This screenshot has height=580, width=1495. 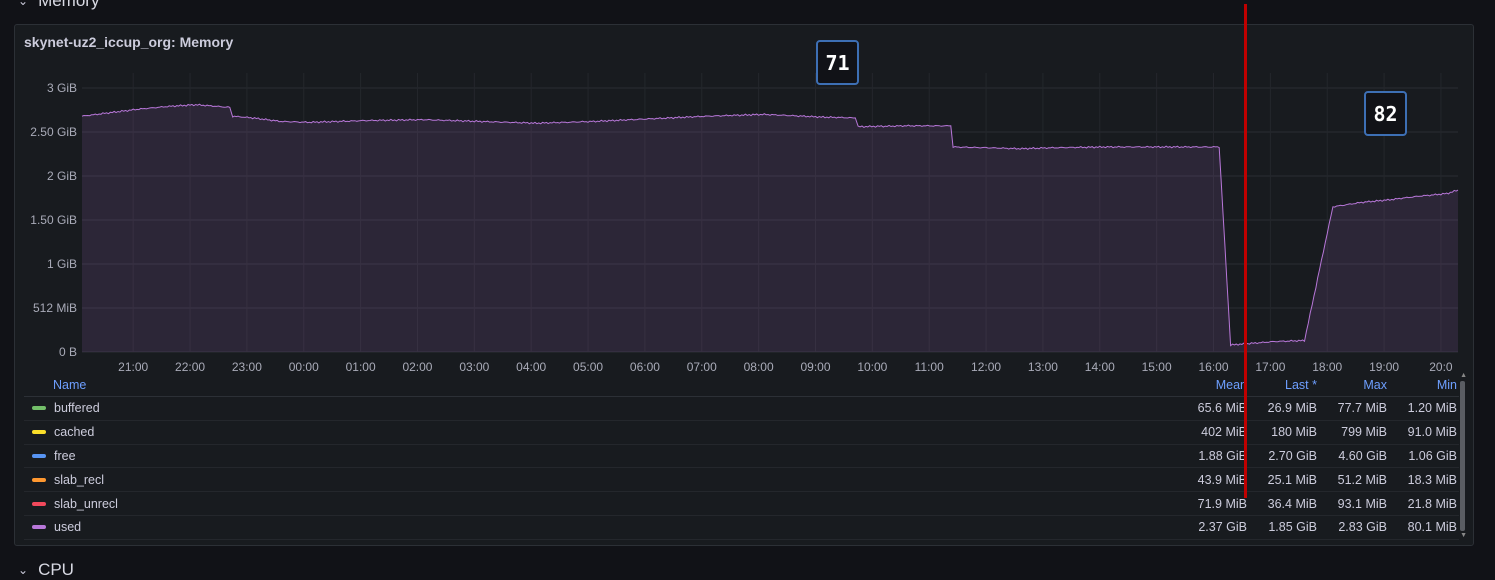 I want to click on x-tick-label: 23:00, so click(x=247, y=367).